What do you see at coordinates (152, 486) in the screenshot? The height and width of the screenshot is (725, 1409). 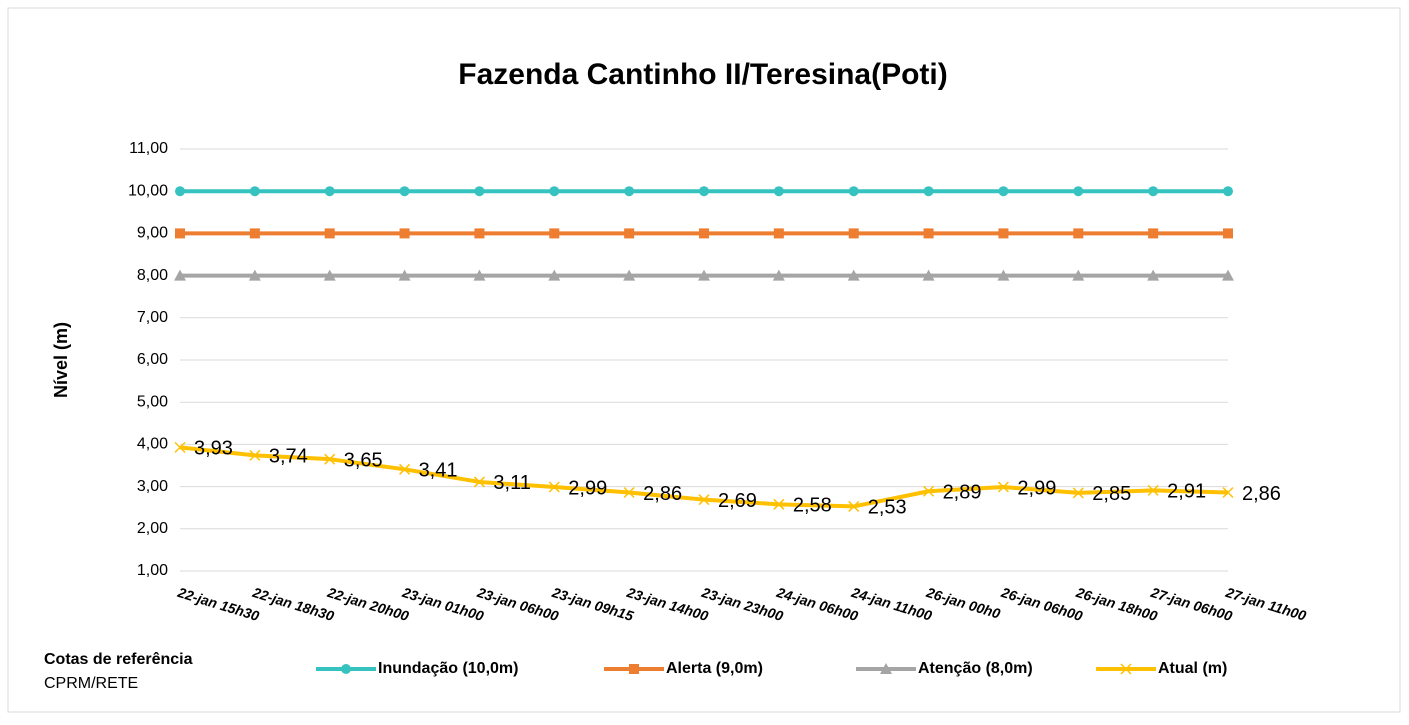 I see `y-tick-label: 3,00` at bounding box center [152, 486].